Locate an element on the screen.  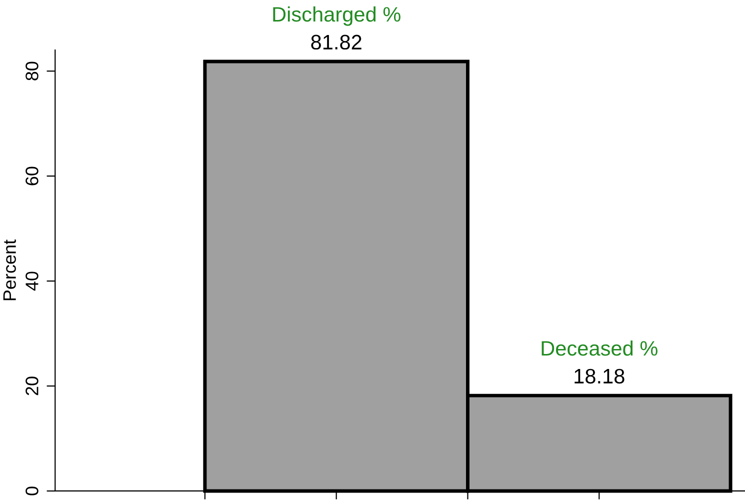
data-label: 81.82 is located at coordinates (336, 42).